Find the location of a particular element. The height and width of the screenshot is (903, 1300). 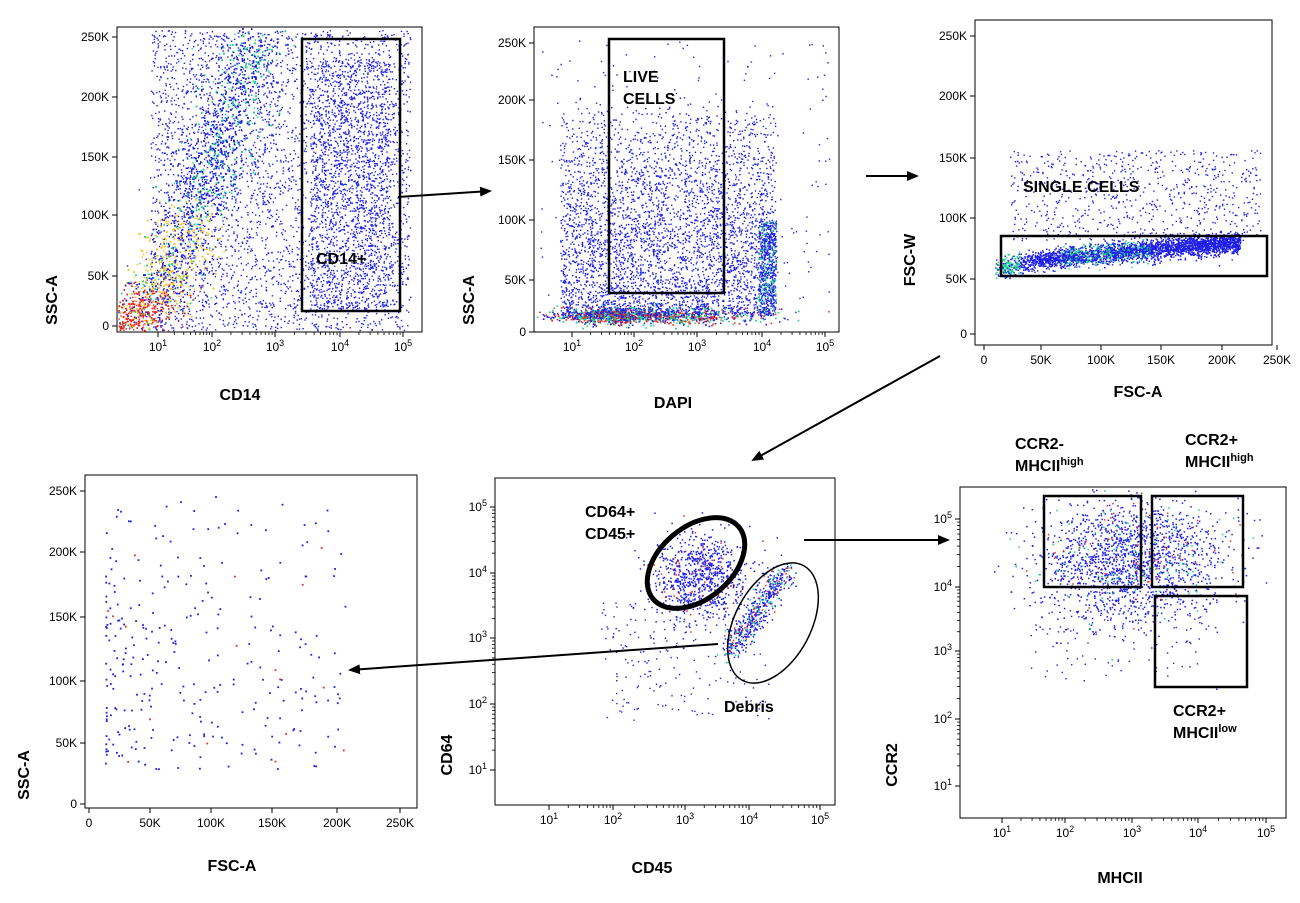

x-tick-label: 10⁵ is located at coordinates (403, 346).